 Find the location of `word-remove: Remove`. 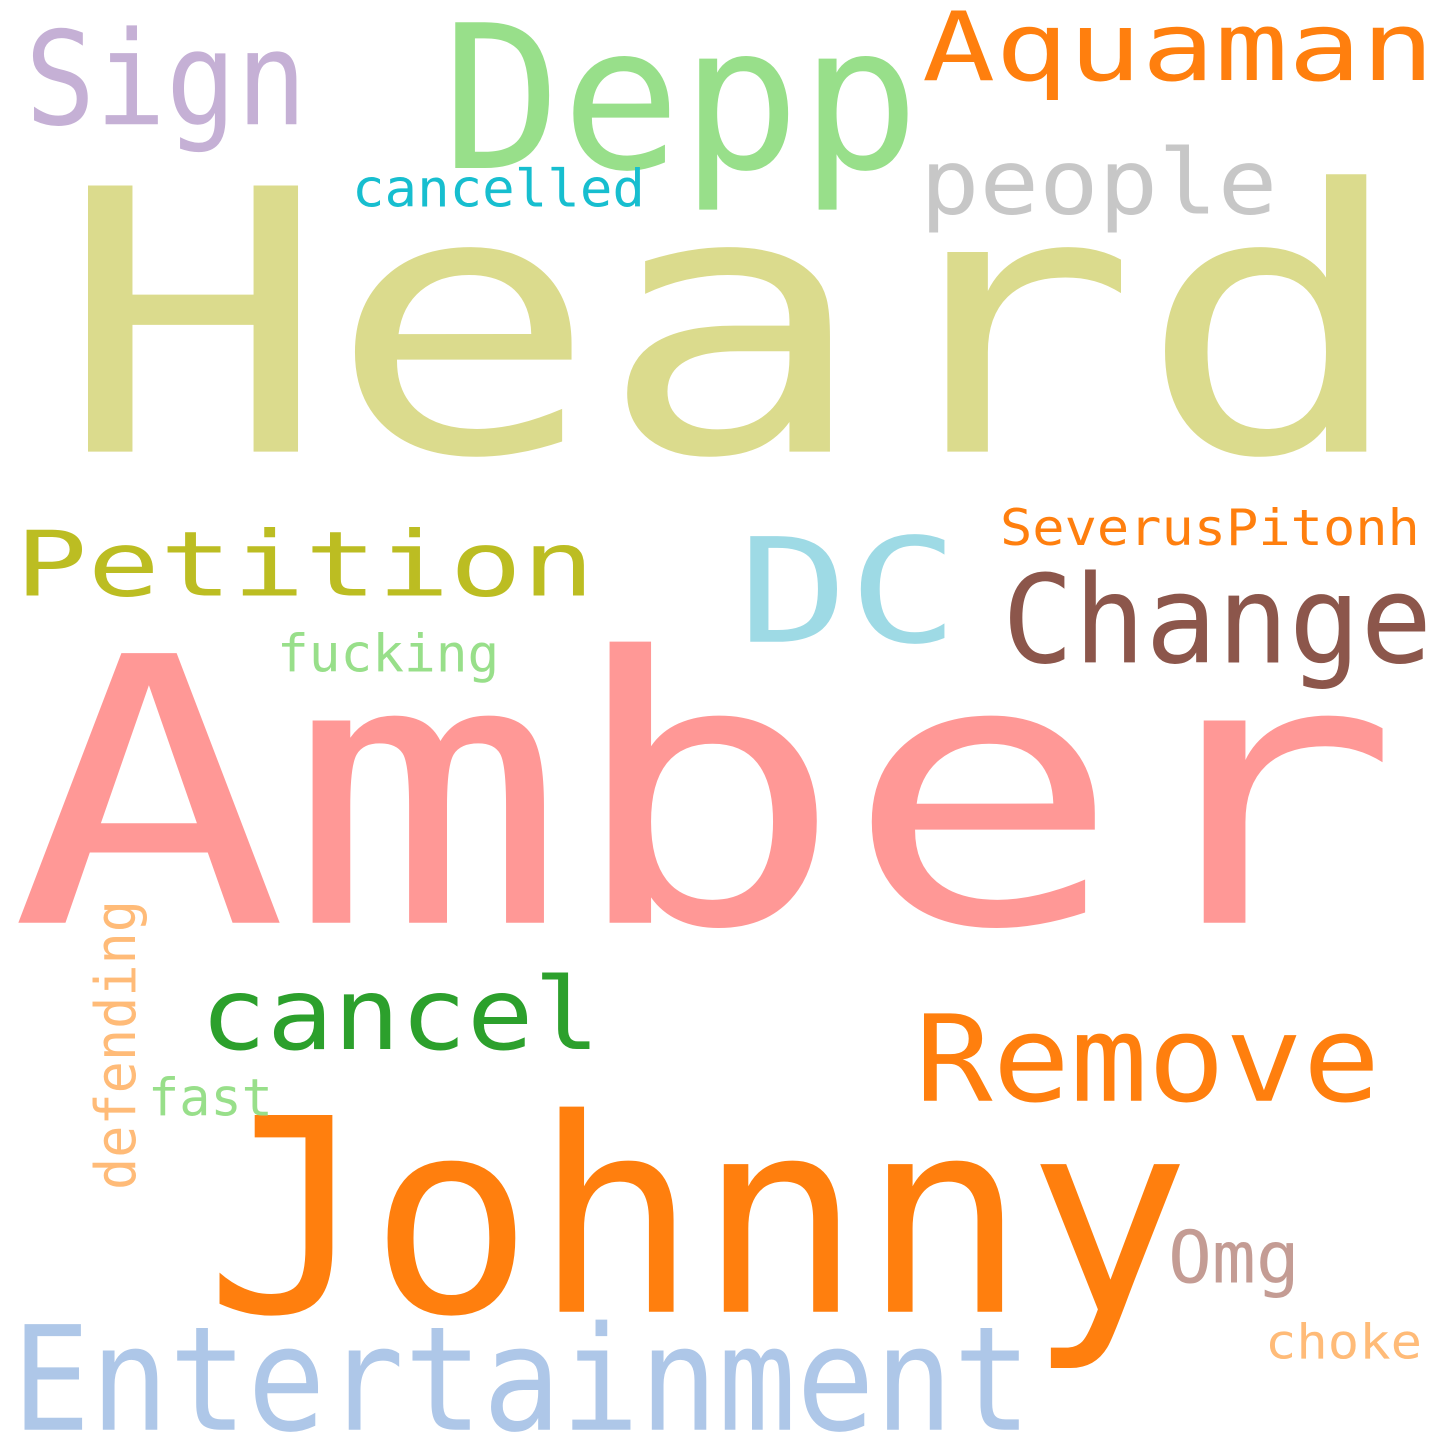

word-remove: Remove is located at coordinates (1148, 1059).